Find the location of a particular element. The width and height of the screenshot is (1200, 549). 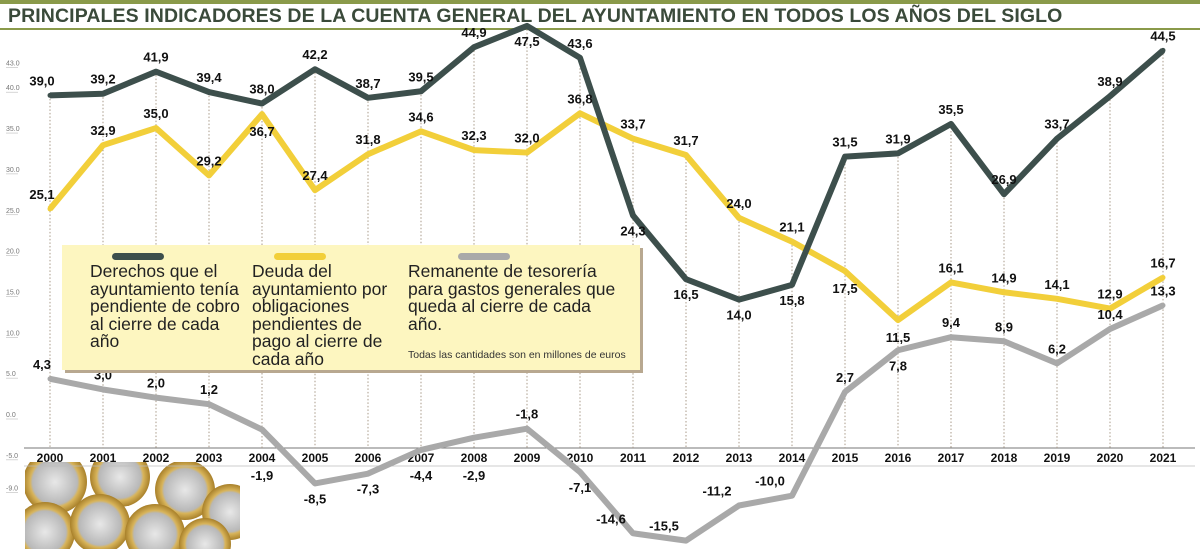

data-label: 14,1 is located at coordinates (1056, 284).